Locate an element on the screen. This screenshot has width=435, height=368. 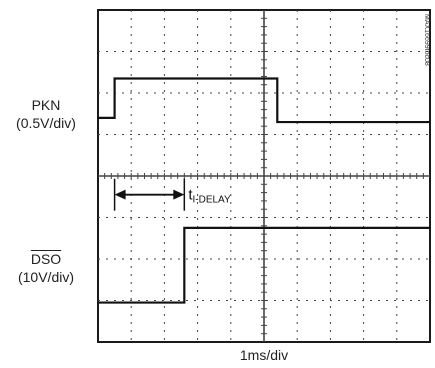
delay-label-subscript: I-DELAY is located at coordinates (211, 200).